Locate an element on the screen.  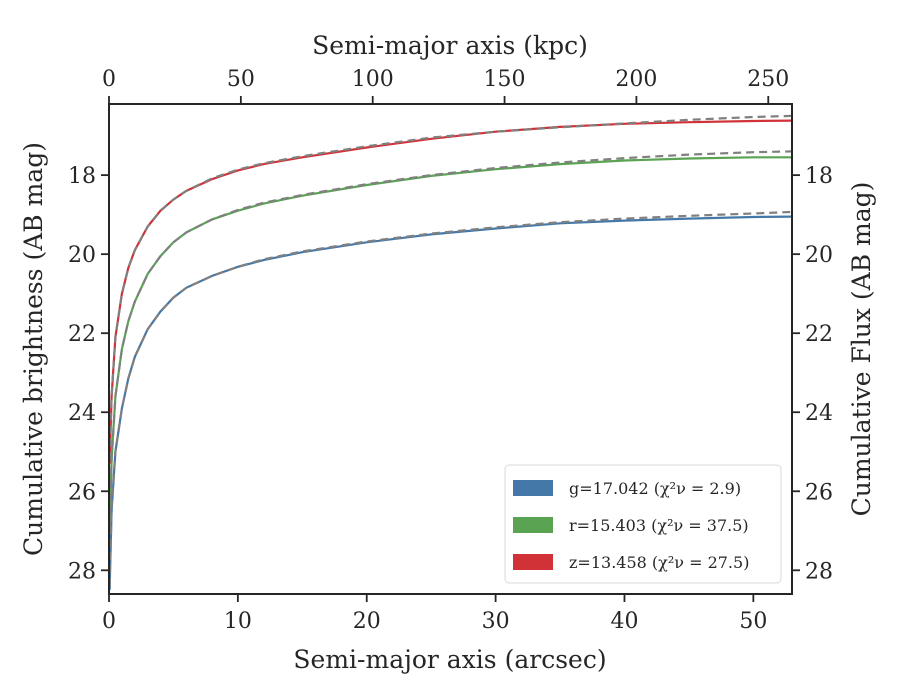
top-tick-label: 0 is located at coordinates (109, 79).